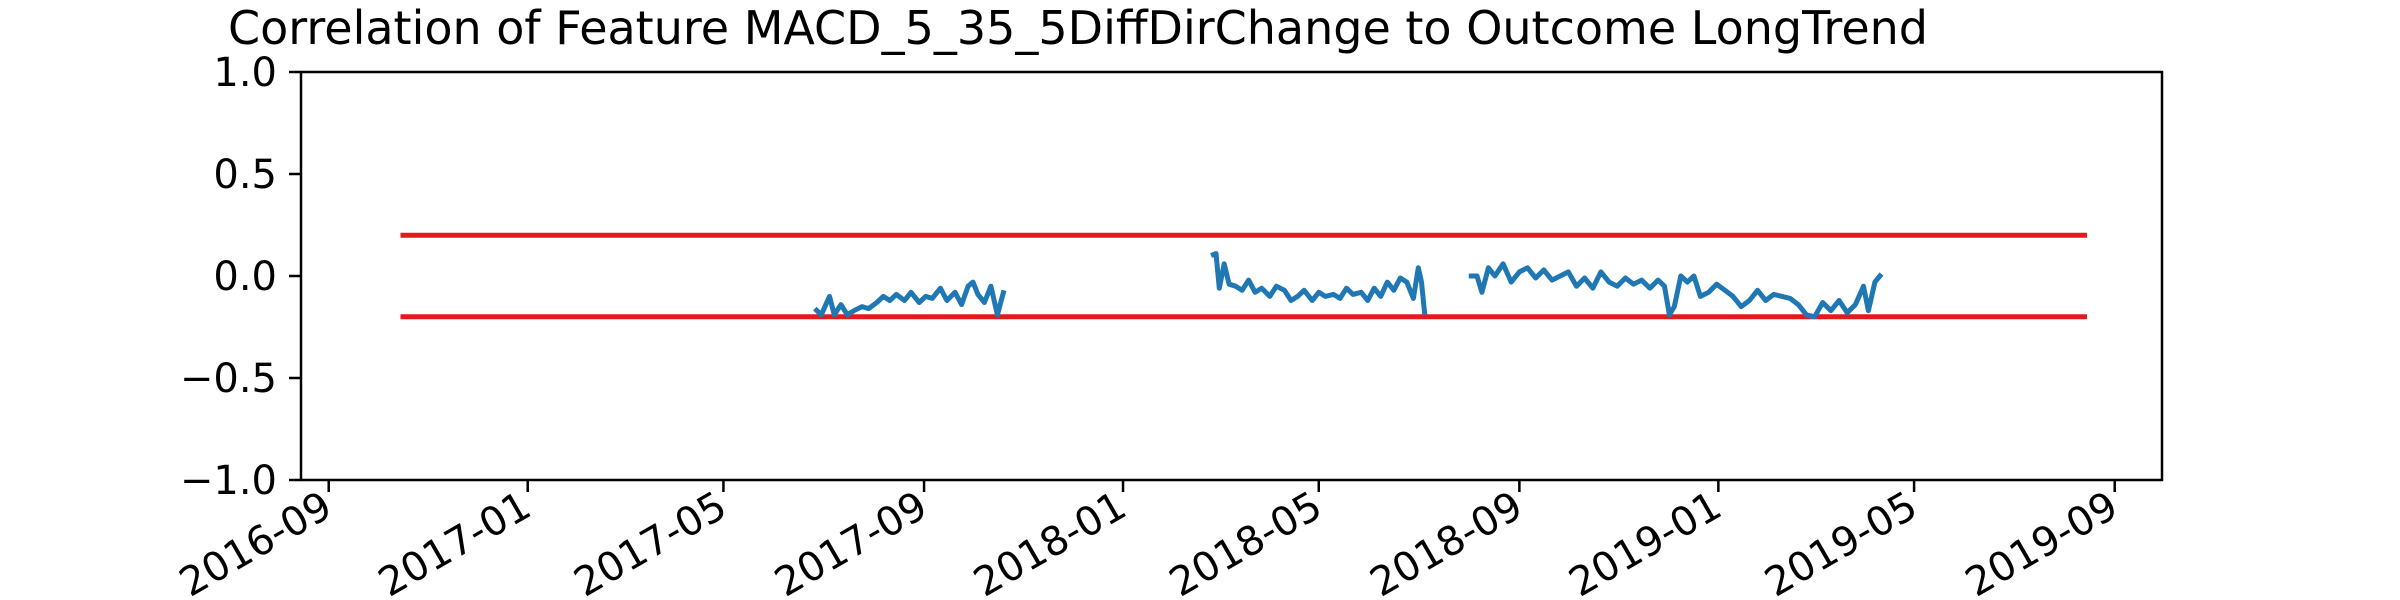 Image resolution: width=2400 pixels, height=600 pixels. Describe the element at coordinates (455, 541) in the screenshot. I see `x-tick-label: 2017-01` at that location.